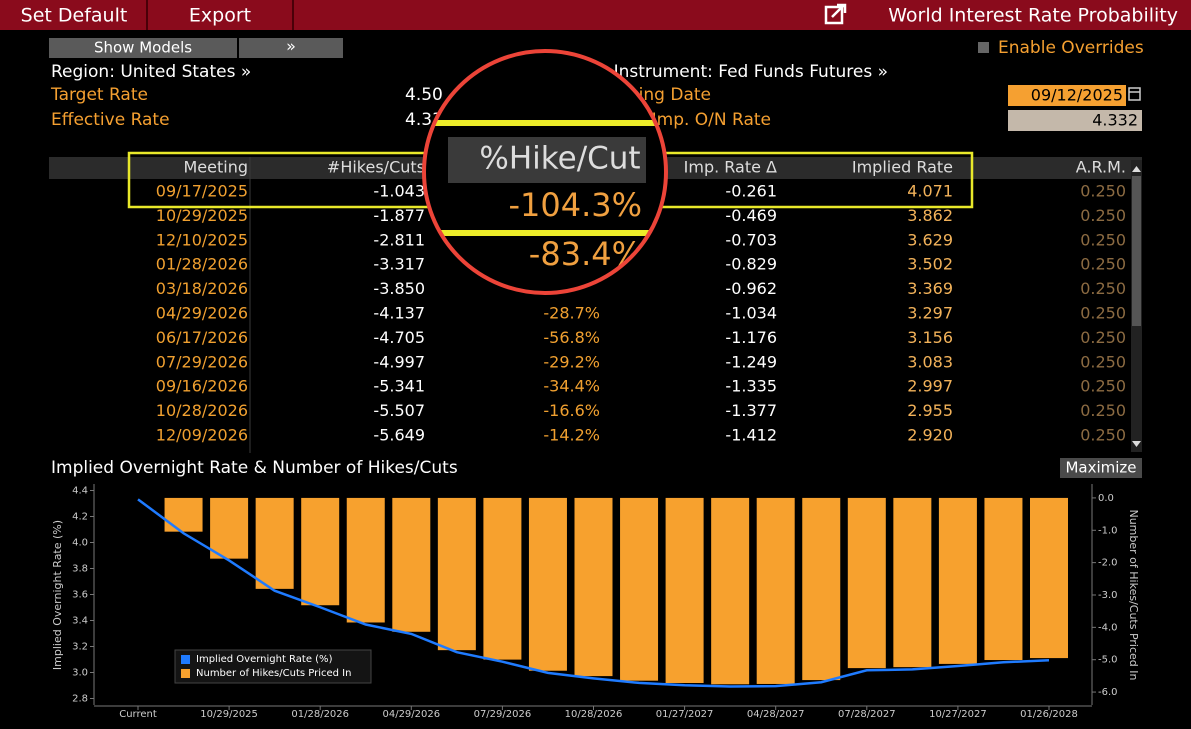  What do you see at coordinates (399, 435) in the screenshot?
I see `table-cell: -5.649` at bounding box center [399, 435].